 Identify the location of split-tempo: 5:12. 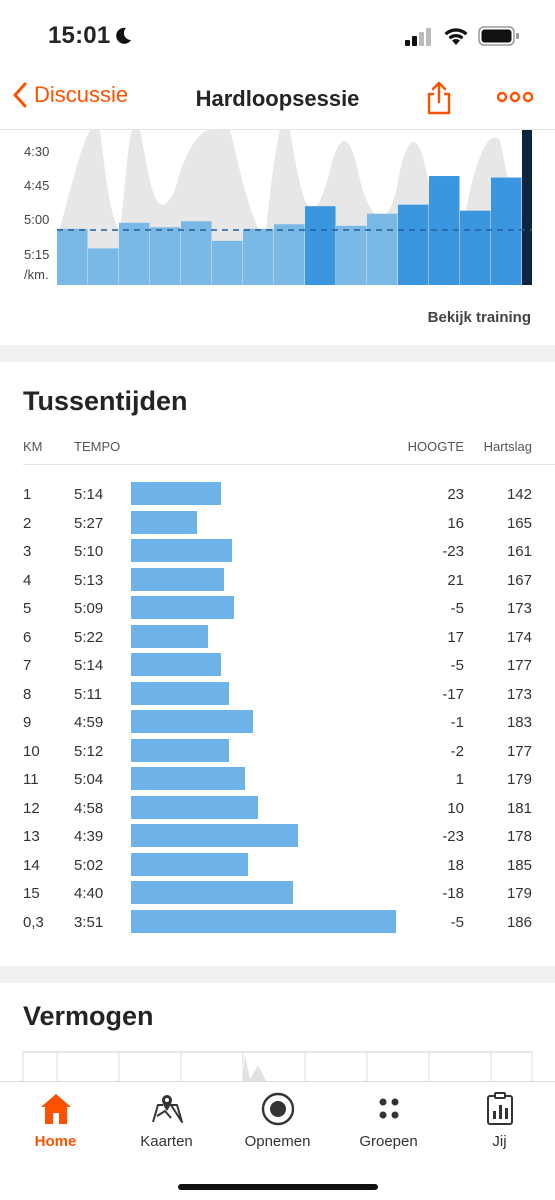
(89, 751).